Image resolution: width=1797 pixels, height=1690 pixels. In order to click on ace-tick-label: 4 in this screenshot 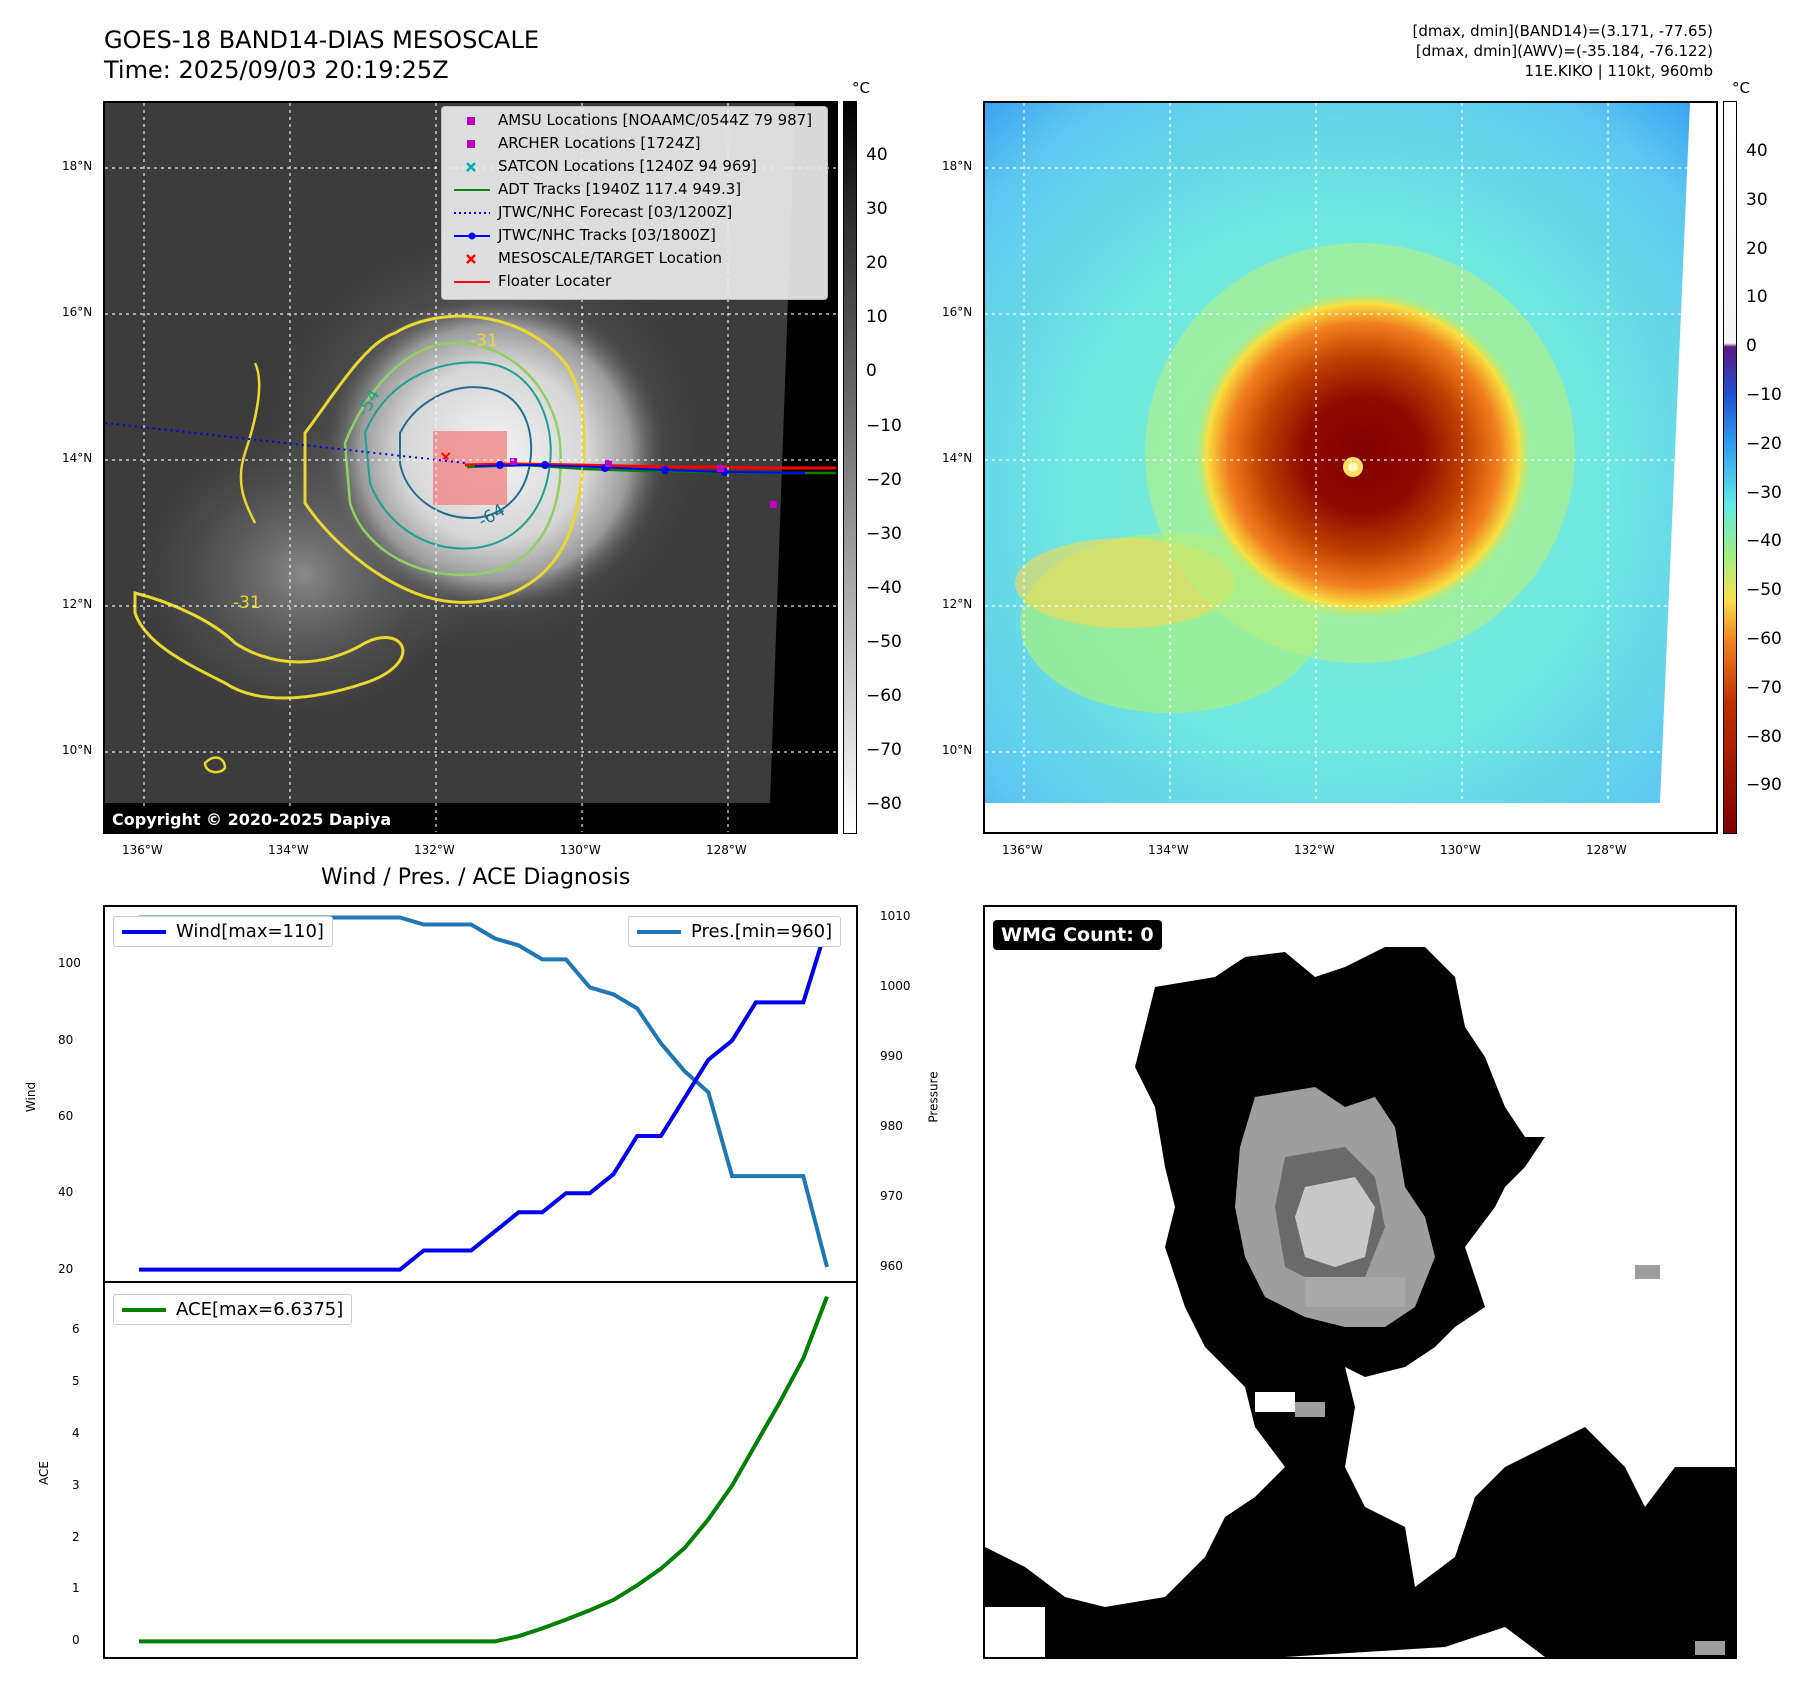, I will do `click(76, 1432)`.